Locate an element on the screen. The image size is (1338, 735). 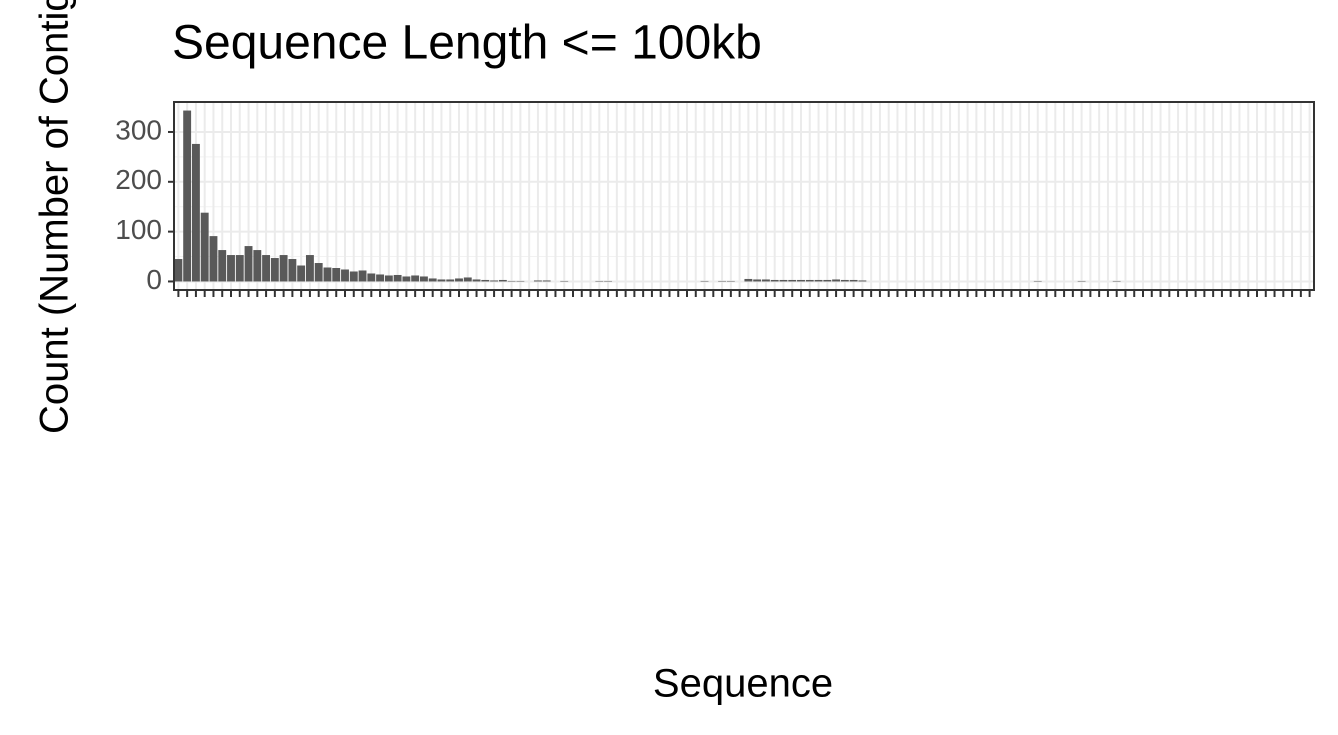
y-axis-label: Count (Number of Contigs) is located at coordinates (55, 217).